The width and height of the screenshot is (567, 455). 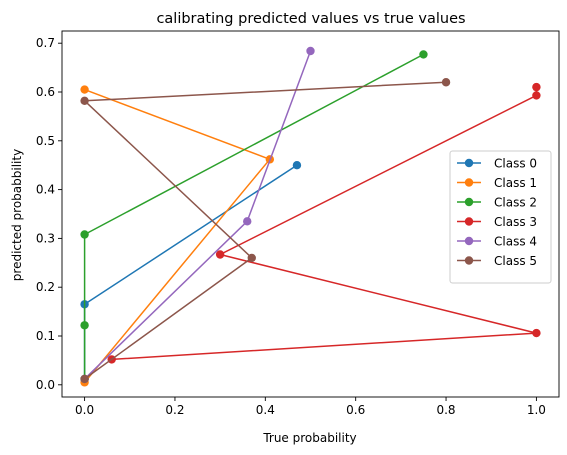 I want to click on legend-label-class-5: Class 5, so click(x=515, y=261).